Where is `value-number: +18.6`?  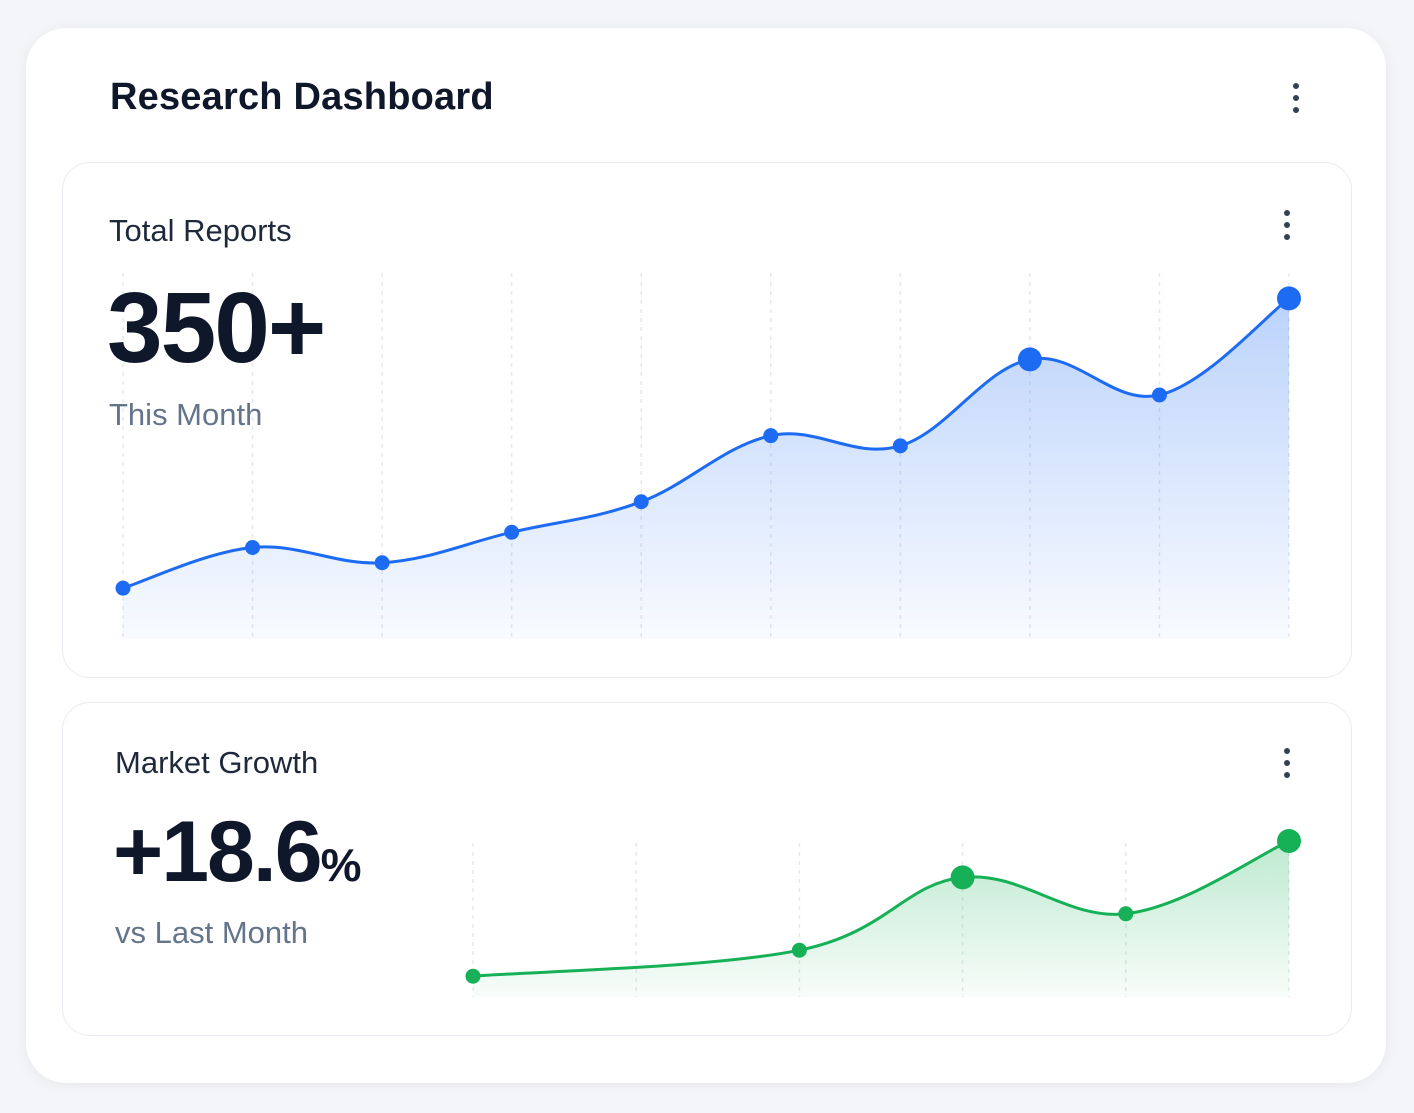
value-number: +18.6 is located at coordinates (218, 852).